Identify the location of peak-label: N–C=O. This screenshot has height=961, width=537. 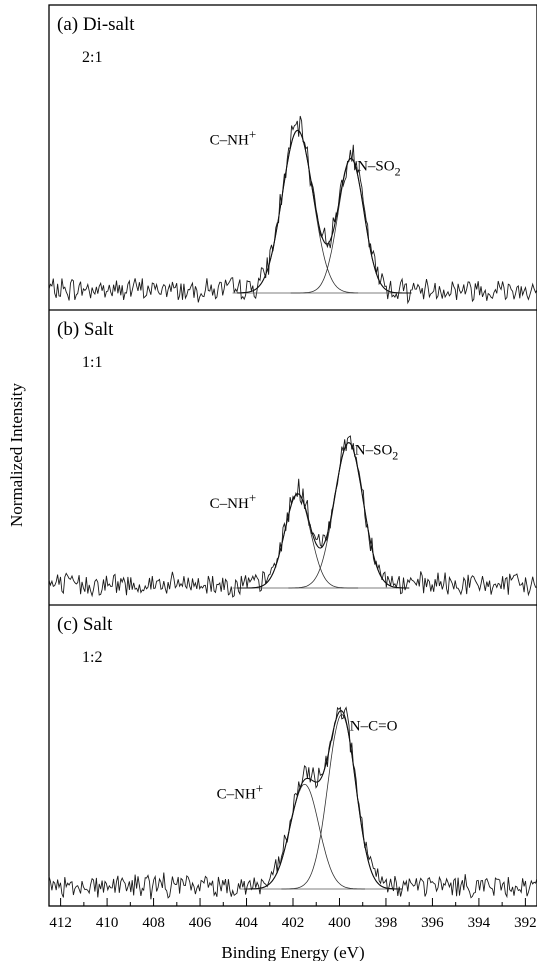
(374, 726).